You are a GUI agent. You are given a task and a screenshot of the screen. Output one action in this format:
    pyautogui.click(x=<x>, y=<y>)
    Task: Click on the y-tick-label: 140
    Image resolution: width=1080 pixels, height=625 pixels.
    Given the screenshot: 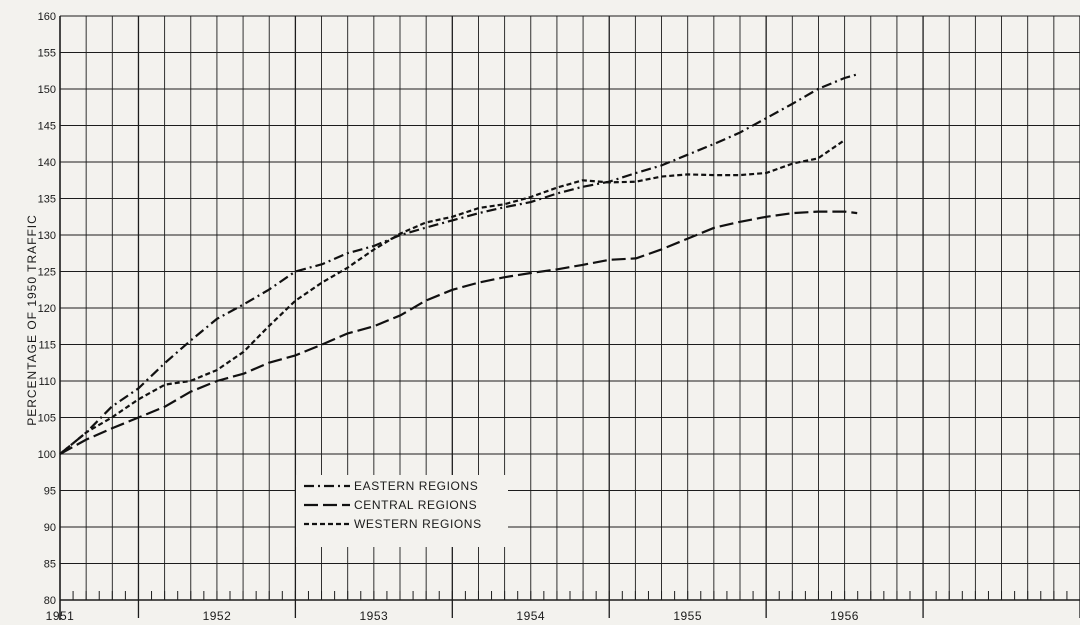 What is the action you would take?
    pyautogui.click(x=47, y=163)
    